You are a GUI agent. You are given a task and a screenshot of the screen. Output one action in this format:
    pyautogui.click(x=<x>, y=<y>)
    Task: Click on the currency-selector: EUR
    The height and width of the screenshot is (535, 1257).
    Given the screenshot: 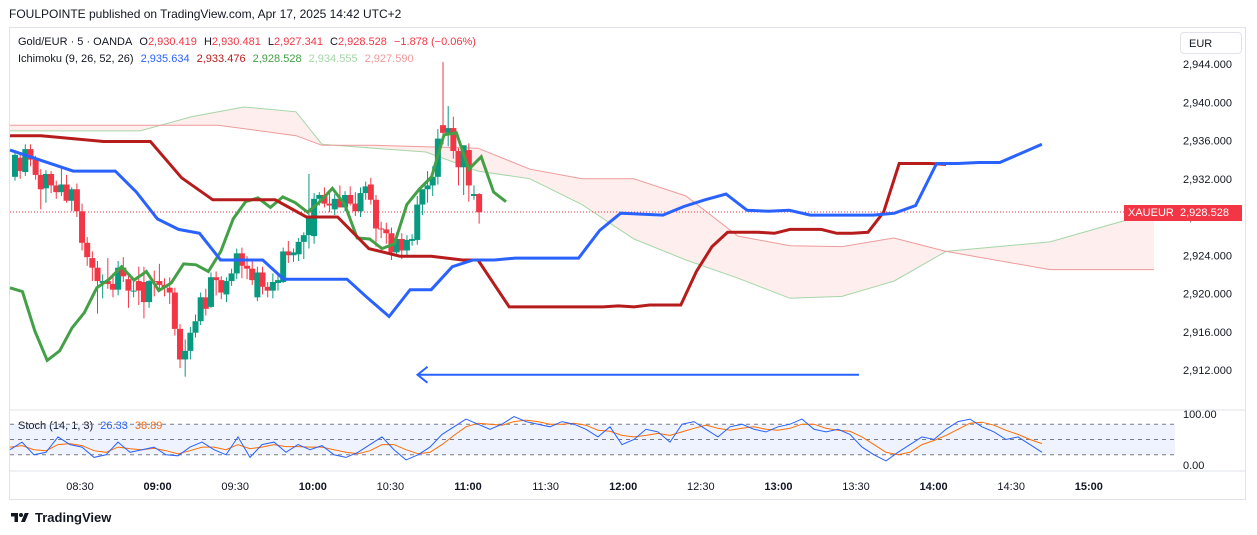 What is the action you would take?
    pyautogui.click(x=1211, y=43)
    